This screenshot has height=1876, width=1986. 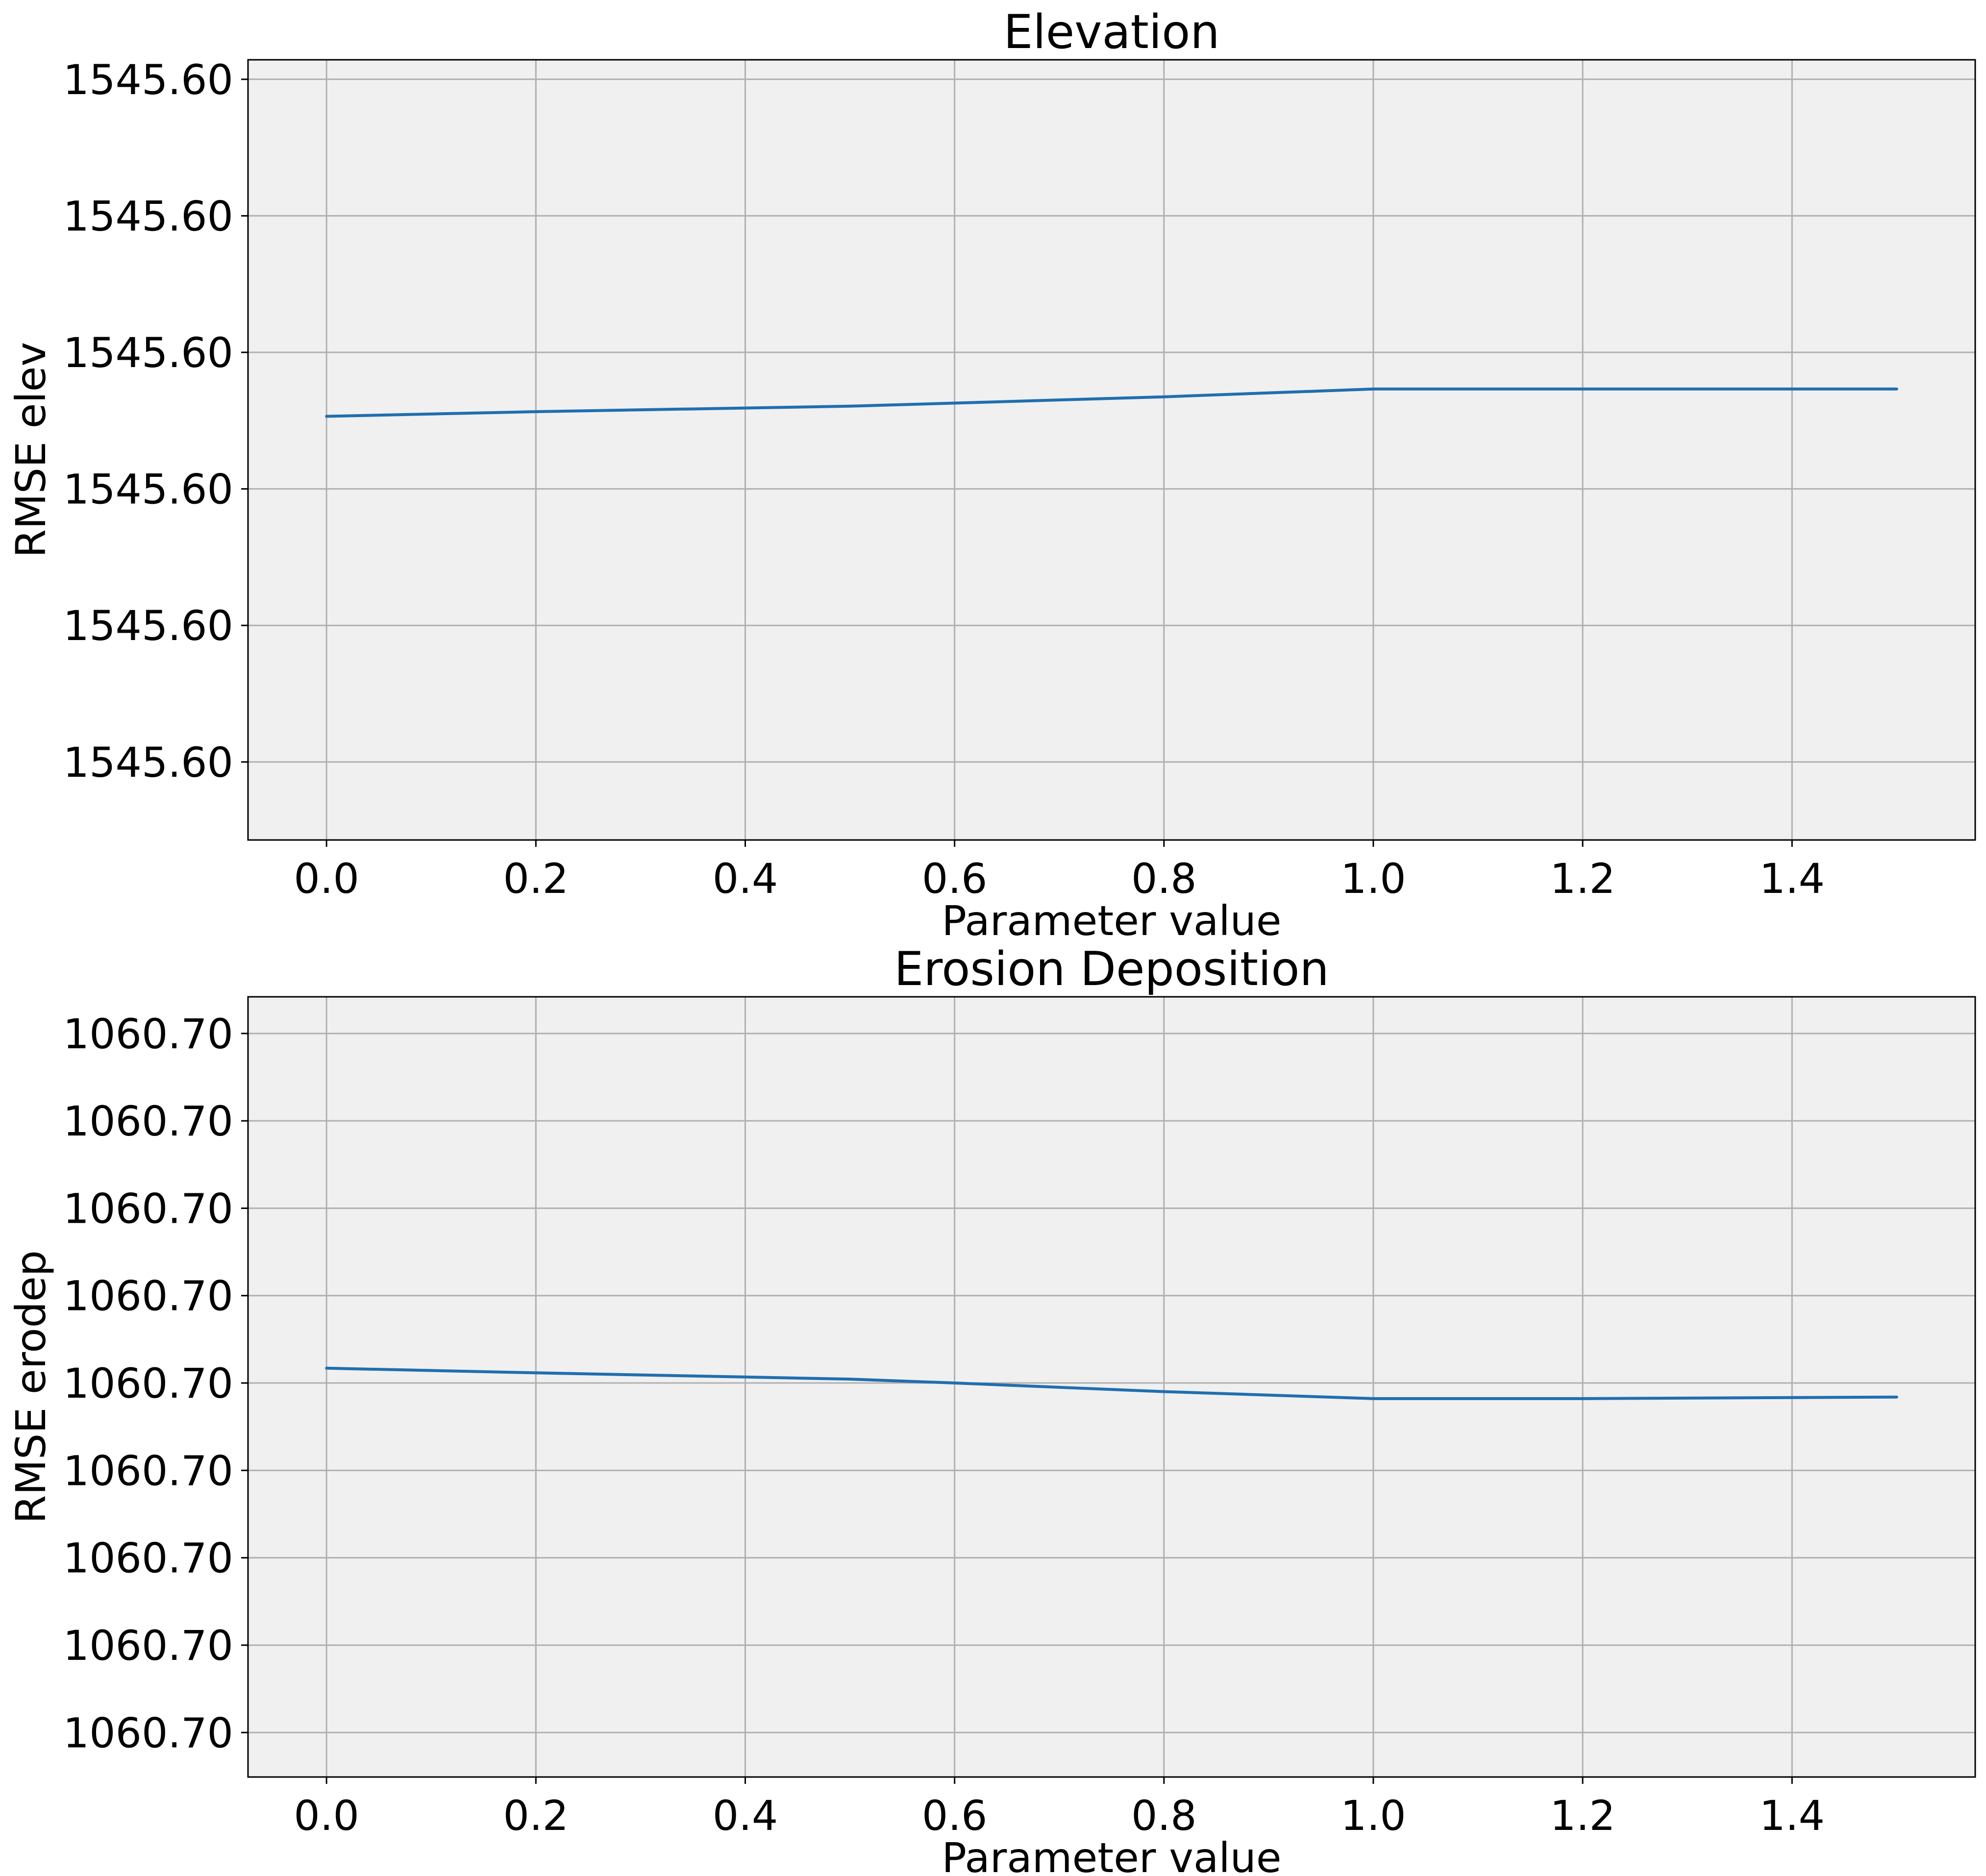 I want to click on y-axis-label: RMSE erodep, so click(x=31, y=1387).